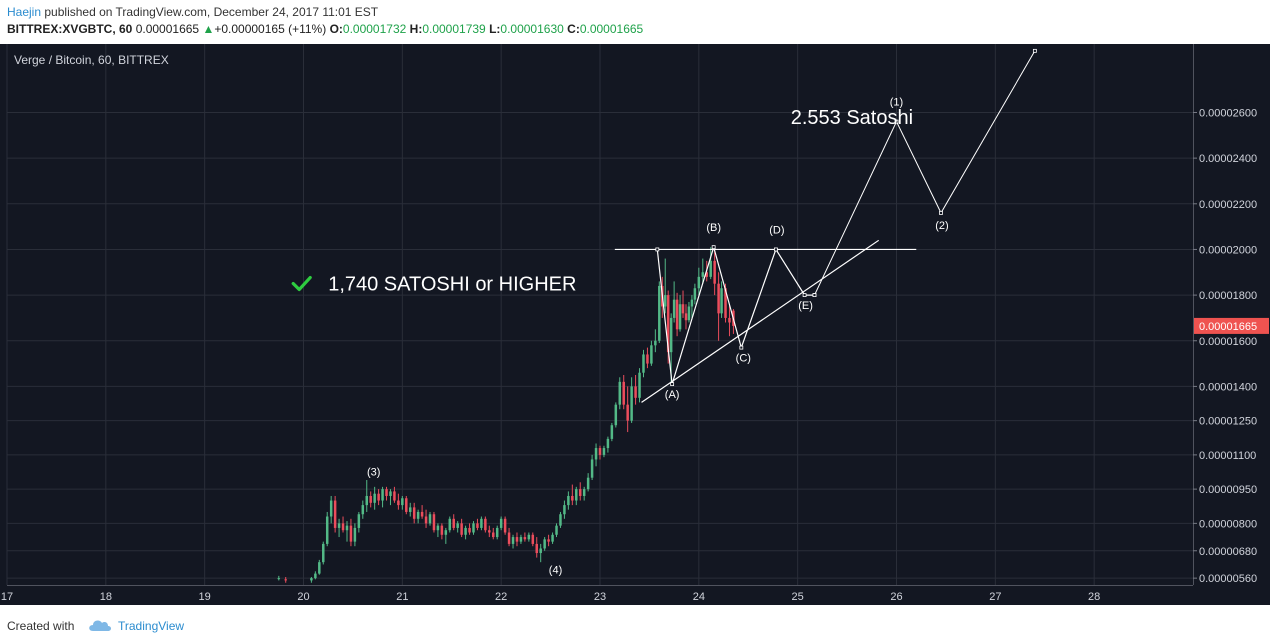 This screenshot has width=1270, height=643. Describe the element at coordinates (995, 597) in the screenshot. I see `time-tick-label: 27` at that location.